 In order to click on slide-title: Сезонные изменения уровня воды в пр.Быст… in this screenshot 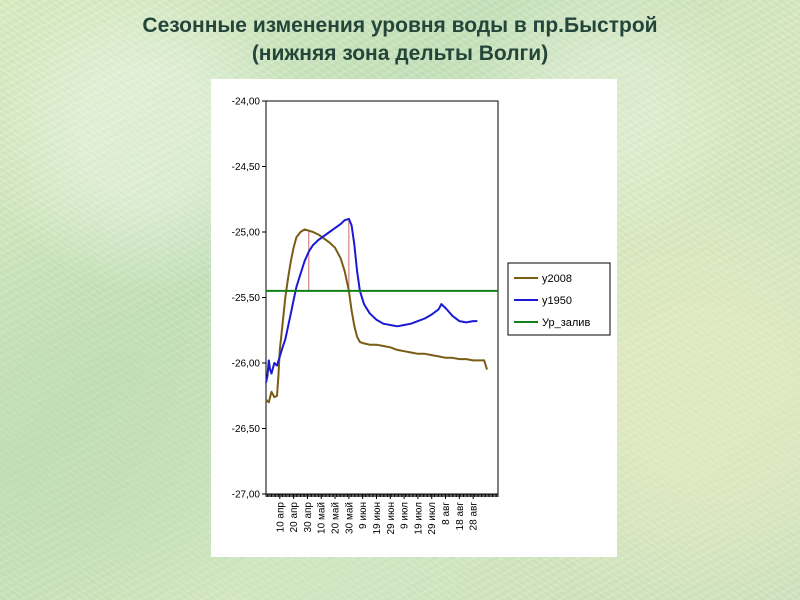, I will do `click(400, 40)`.